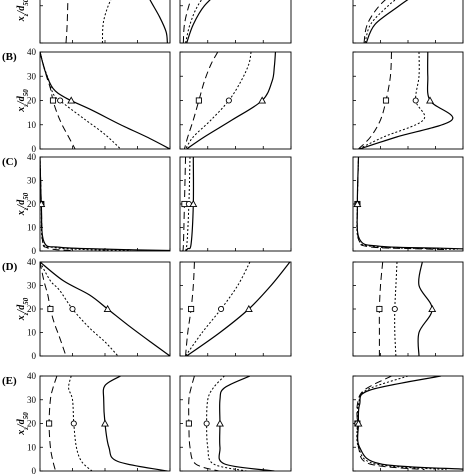 This screenshot has width=474, height=474. What do you see at coordinates (9, 381) in the screenshot?
I see `row-label: (E)` at bounding box center [9, 381].